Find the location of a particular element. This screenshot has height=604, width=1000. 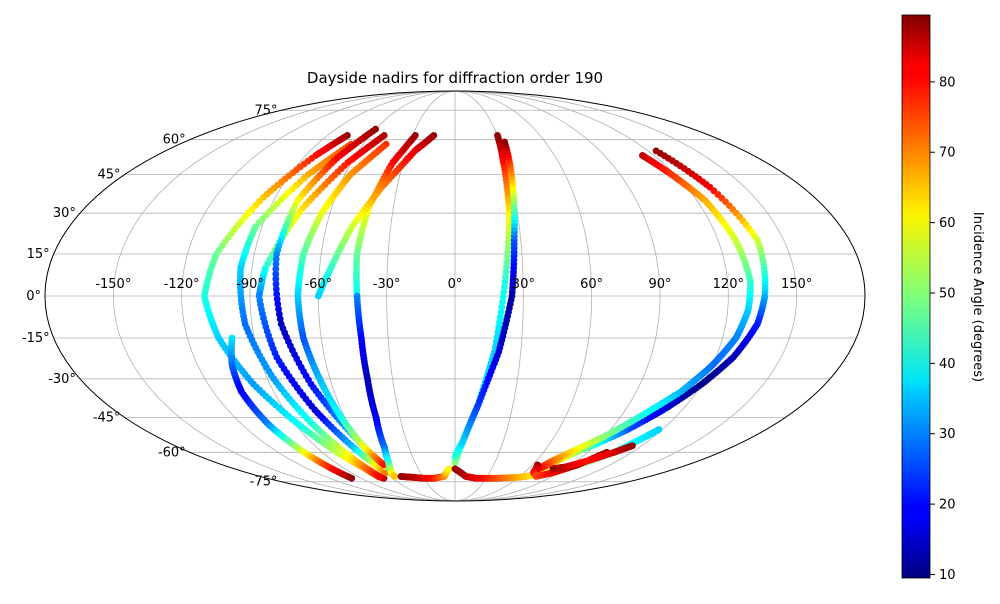

lon-tick-label: -120° is located at coordinates (182, 284).